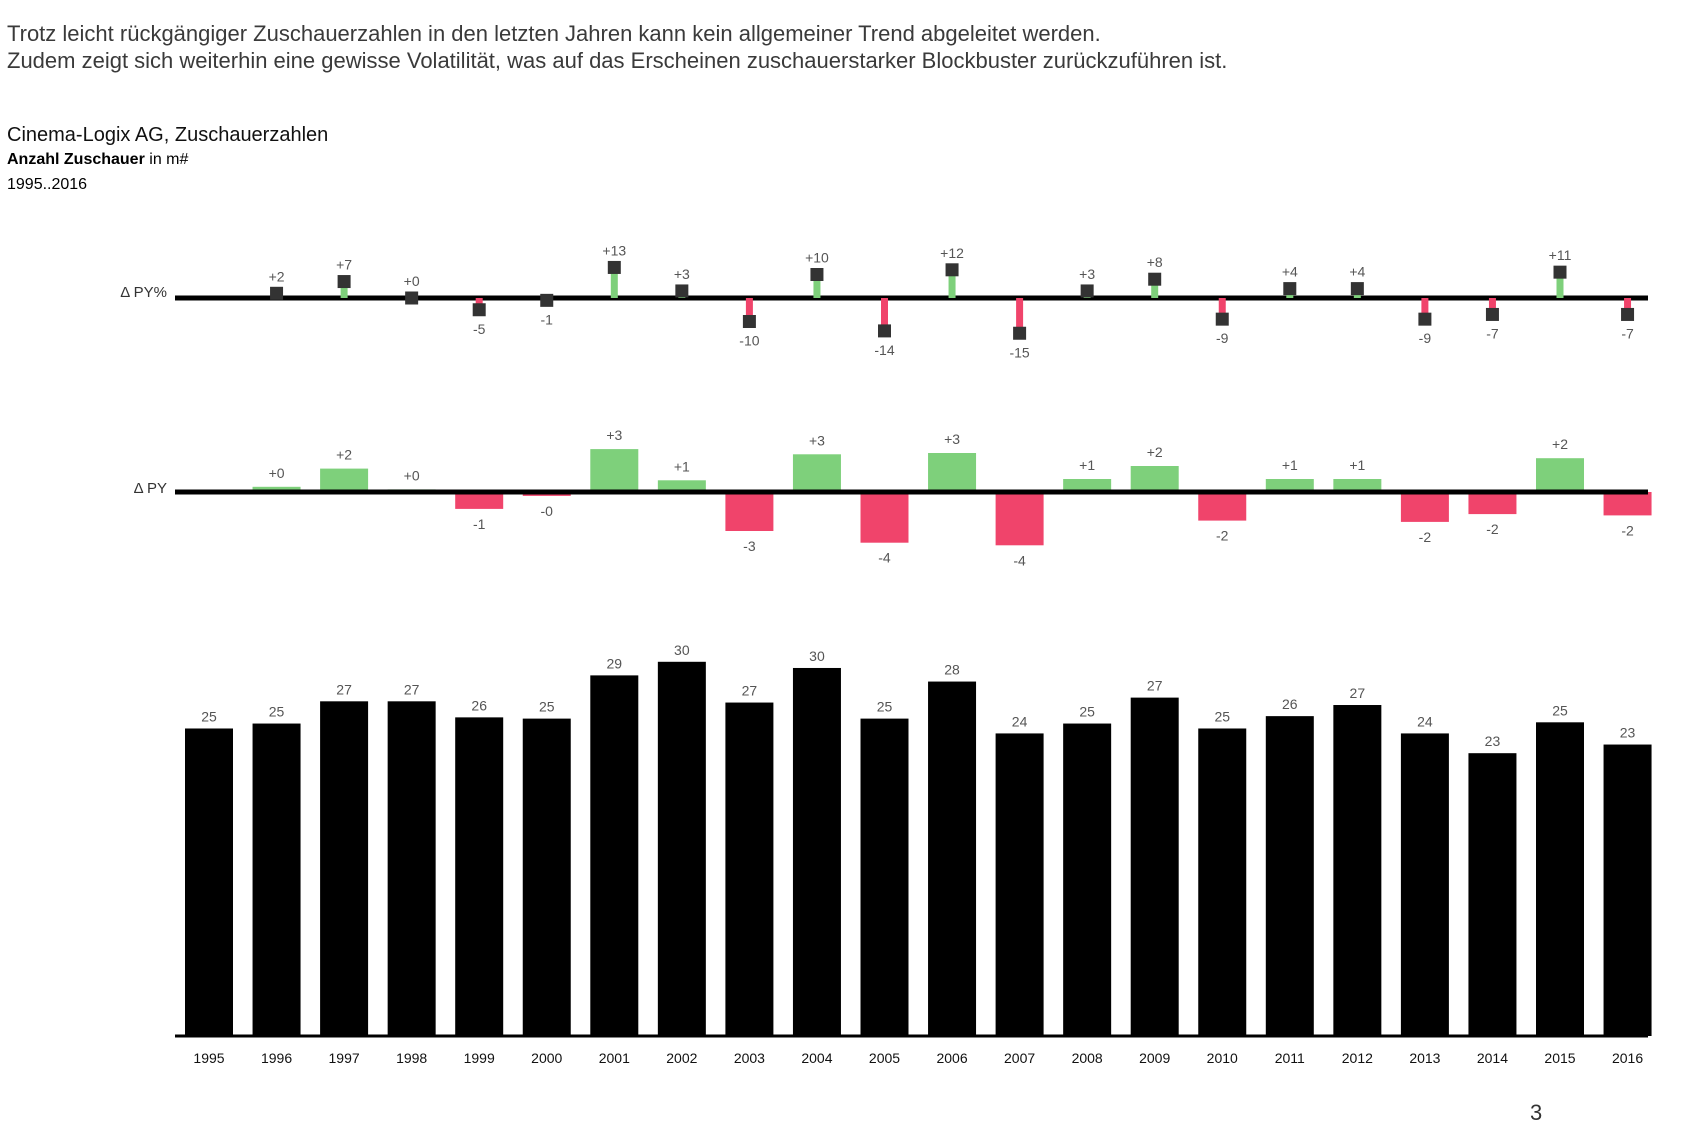  What do you see at coordinates (47, 184) in the screenshot?
I see `chart-period: 1995..2016` at bounding box center [47, 184].